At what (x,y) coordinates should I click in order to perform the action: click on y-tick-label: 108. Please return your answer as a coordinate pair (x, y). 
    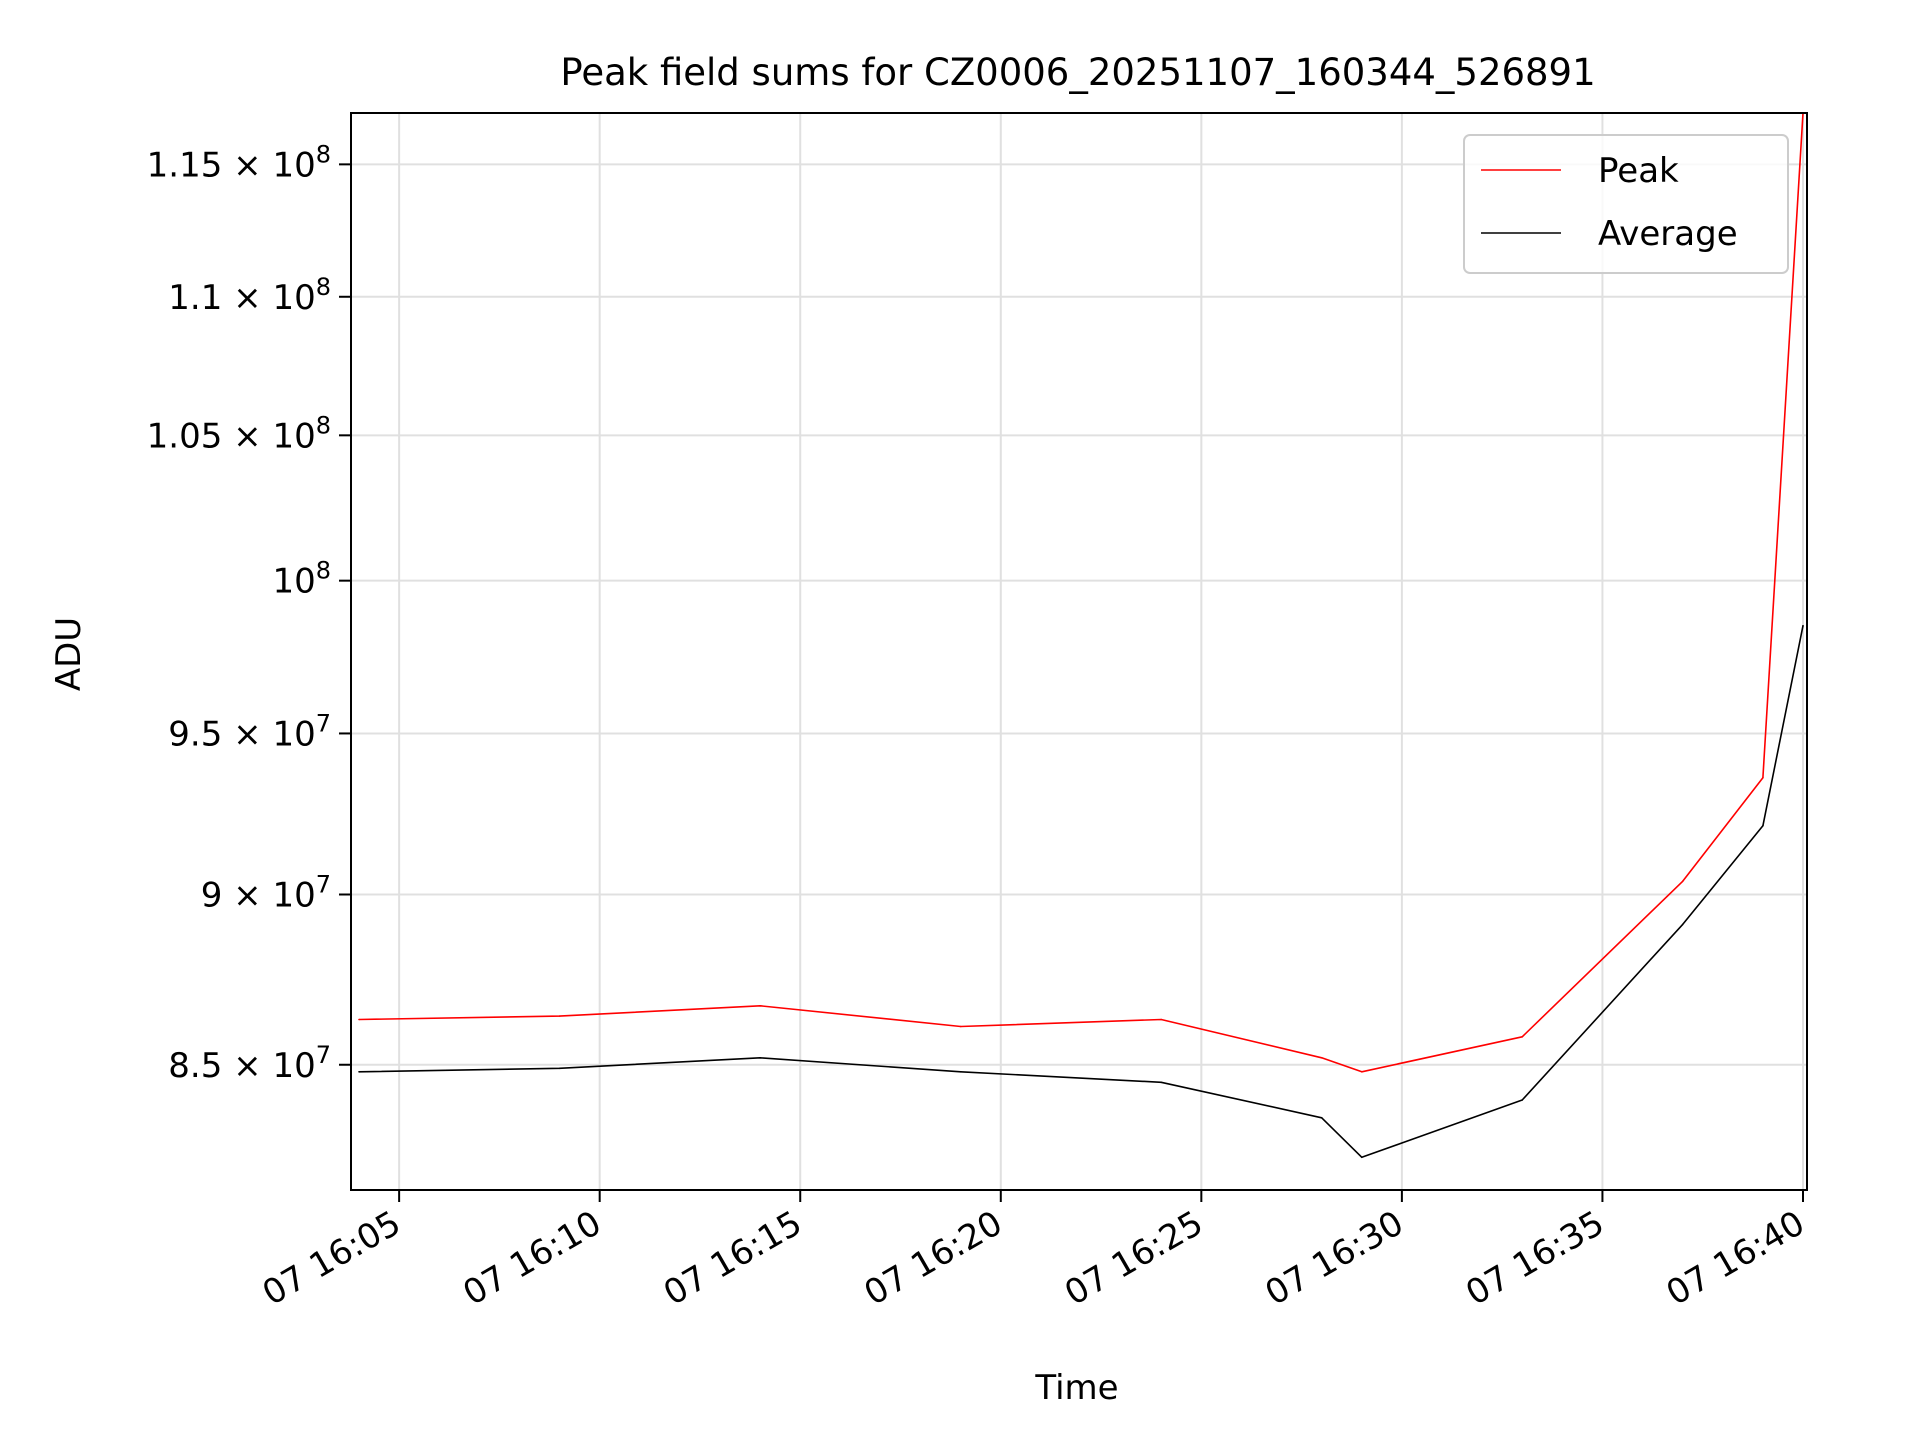
    Looking at the image, I should click on (301, 579).